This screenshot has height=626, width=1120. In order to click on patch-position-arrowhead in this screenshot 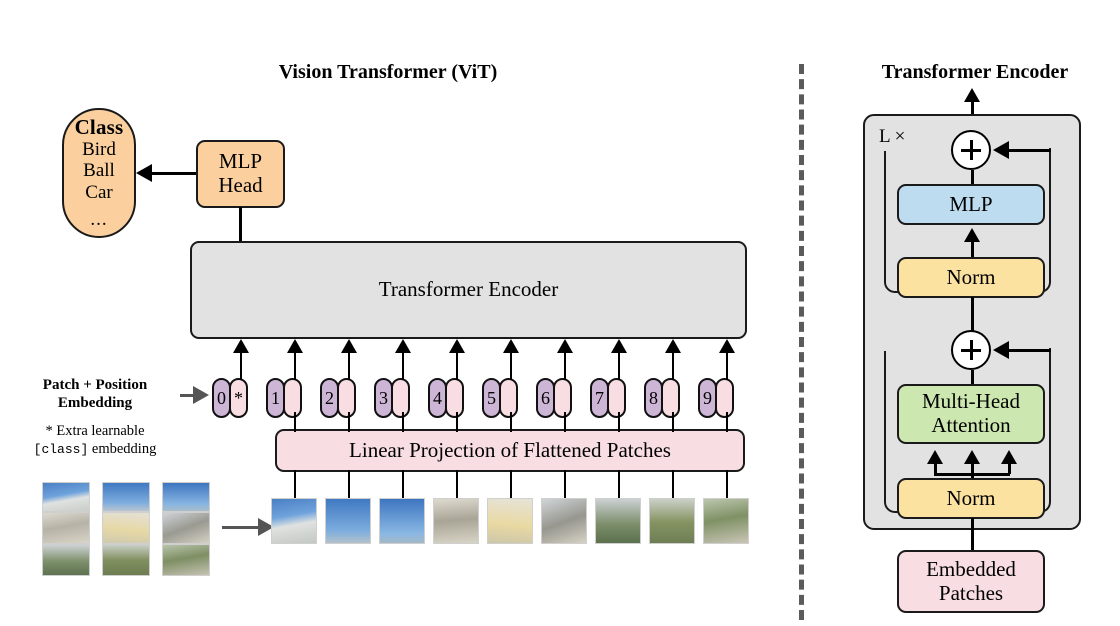, I will do `click(201, 395)`.